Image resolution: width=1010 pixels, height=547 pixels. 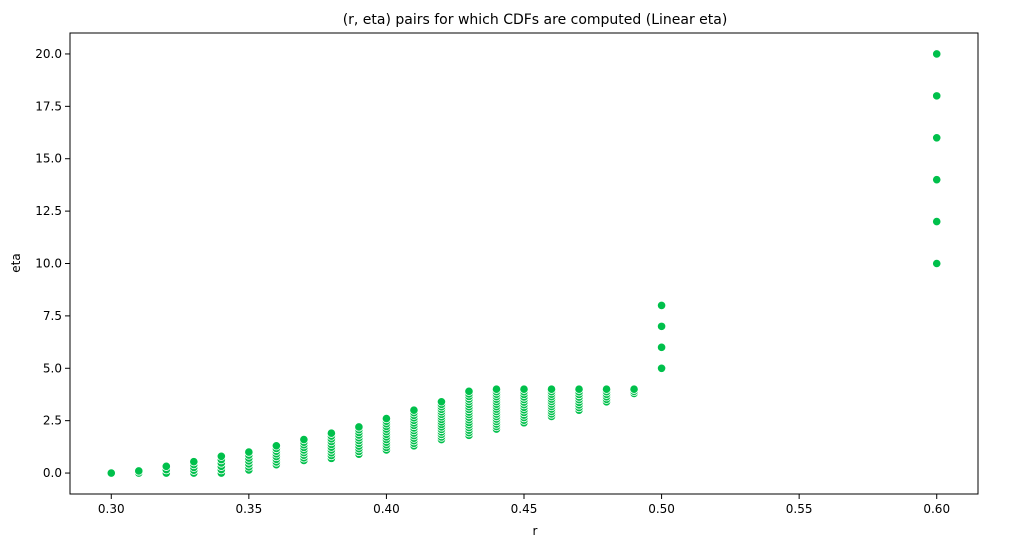 I want to click on y-tick-label: 7.5, so click(x=52, y=316).